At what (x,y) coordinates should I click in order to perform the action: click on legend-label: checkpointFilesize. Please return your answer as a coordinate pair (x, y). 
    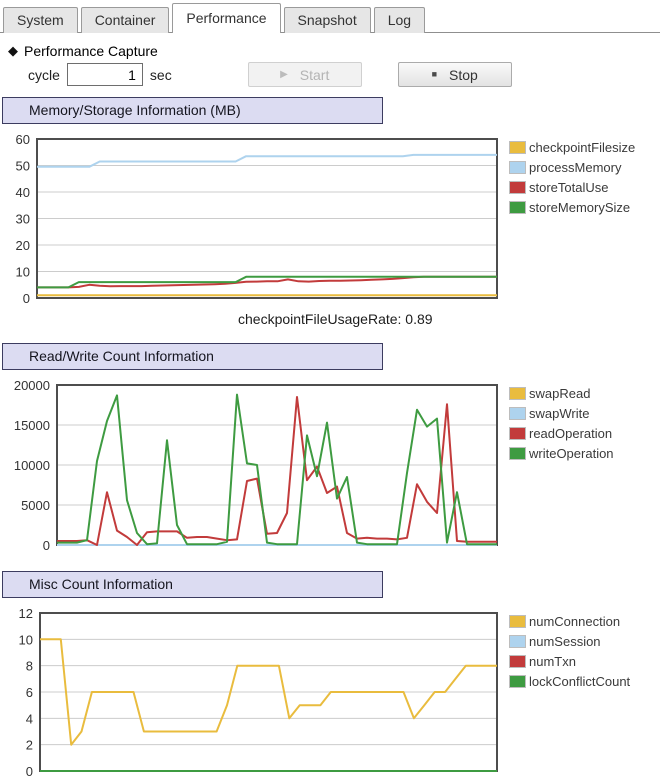
    Looking at the image, I should click on (582, 147).